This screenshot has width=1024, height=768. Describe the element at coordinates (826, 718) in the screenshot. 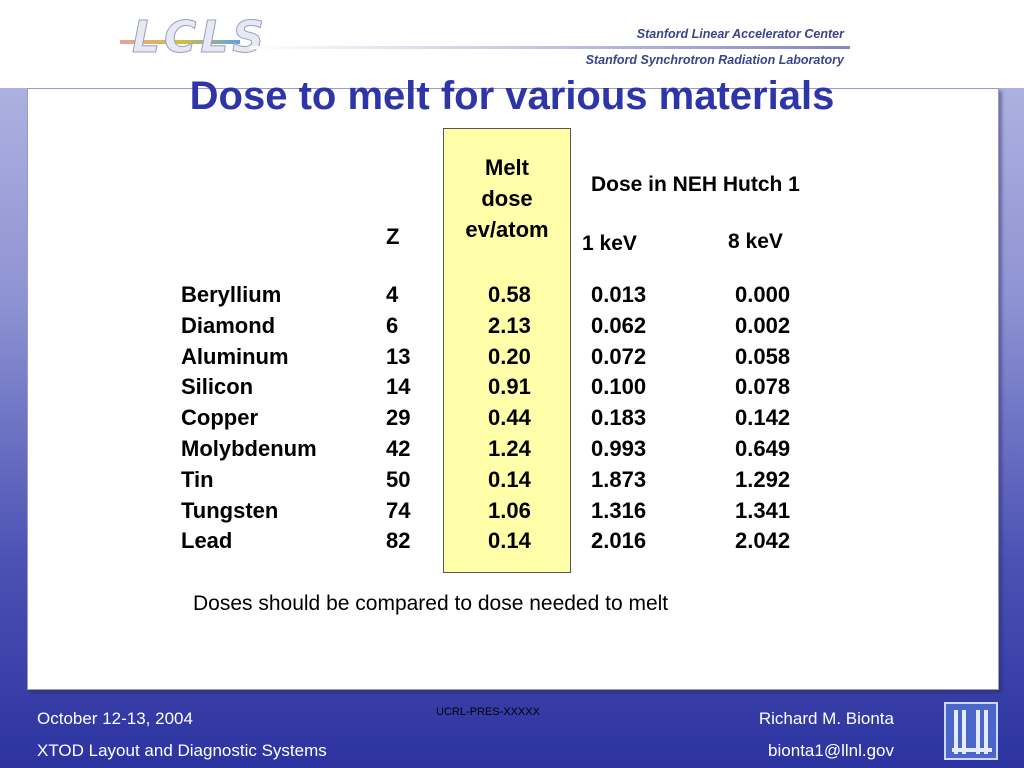

I see `footer-author: Richard M. Bionta` at that location.